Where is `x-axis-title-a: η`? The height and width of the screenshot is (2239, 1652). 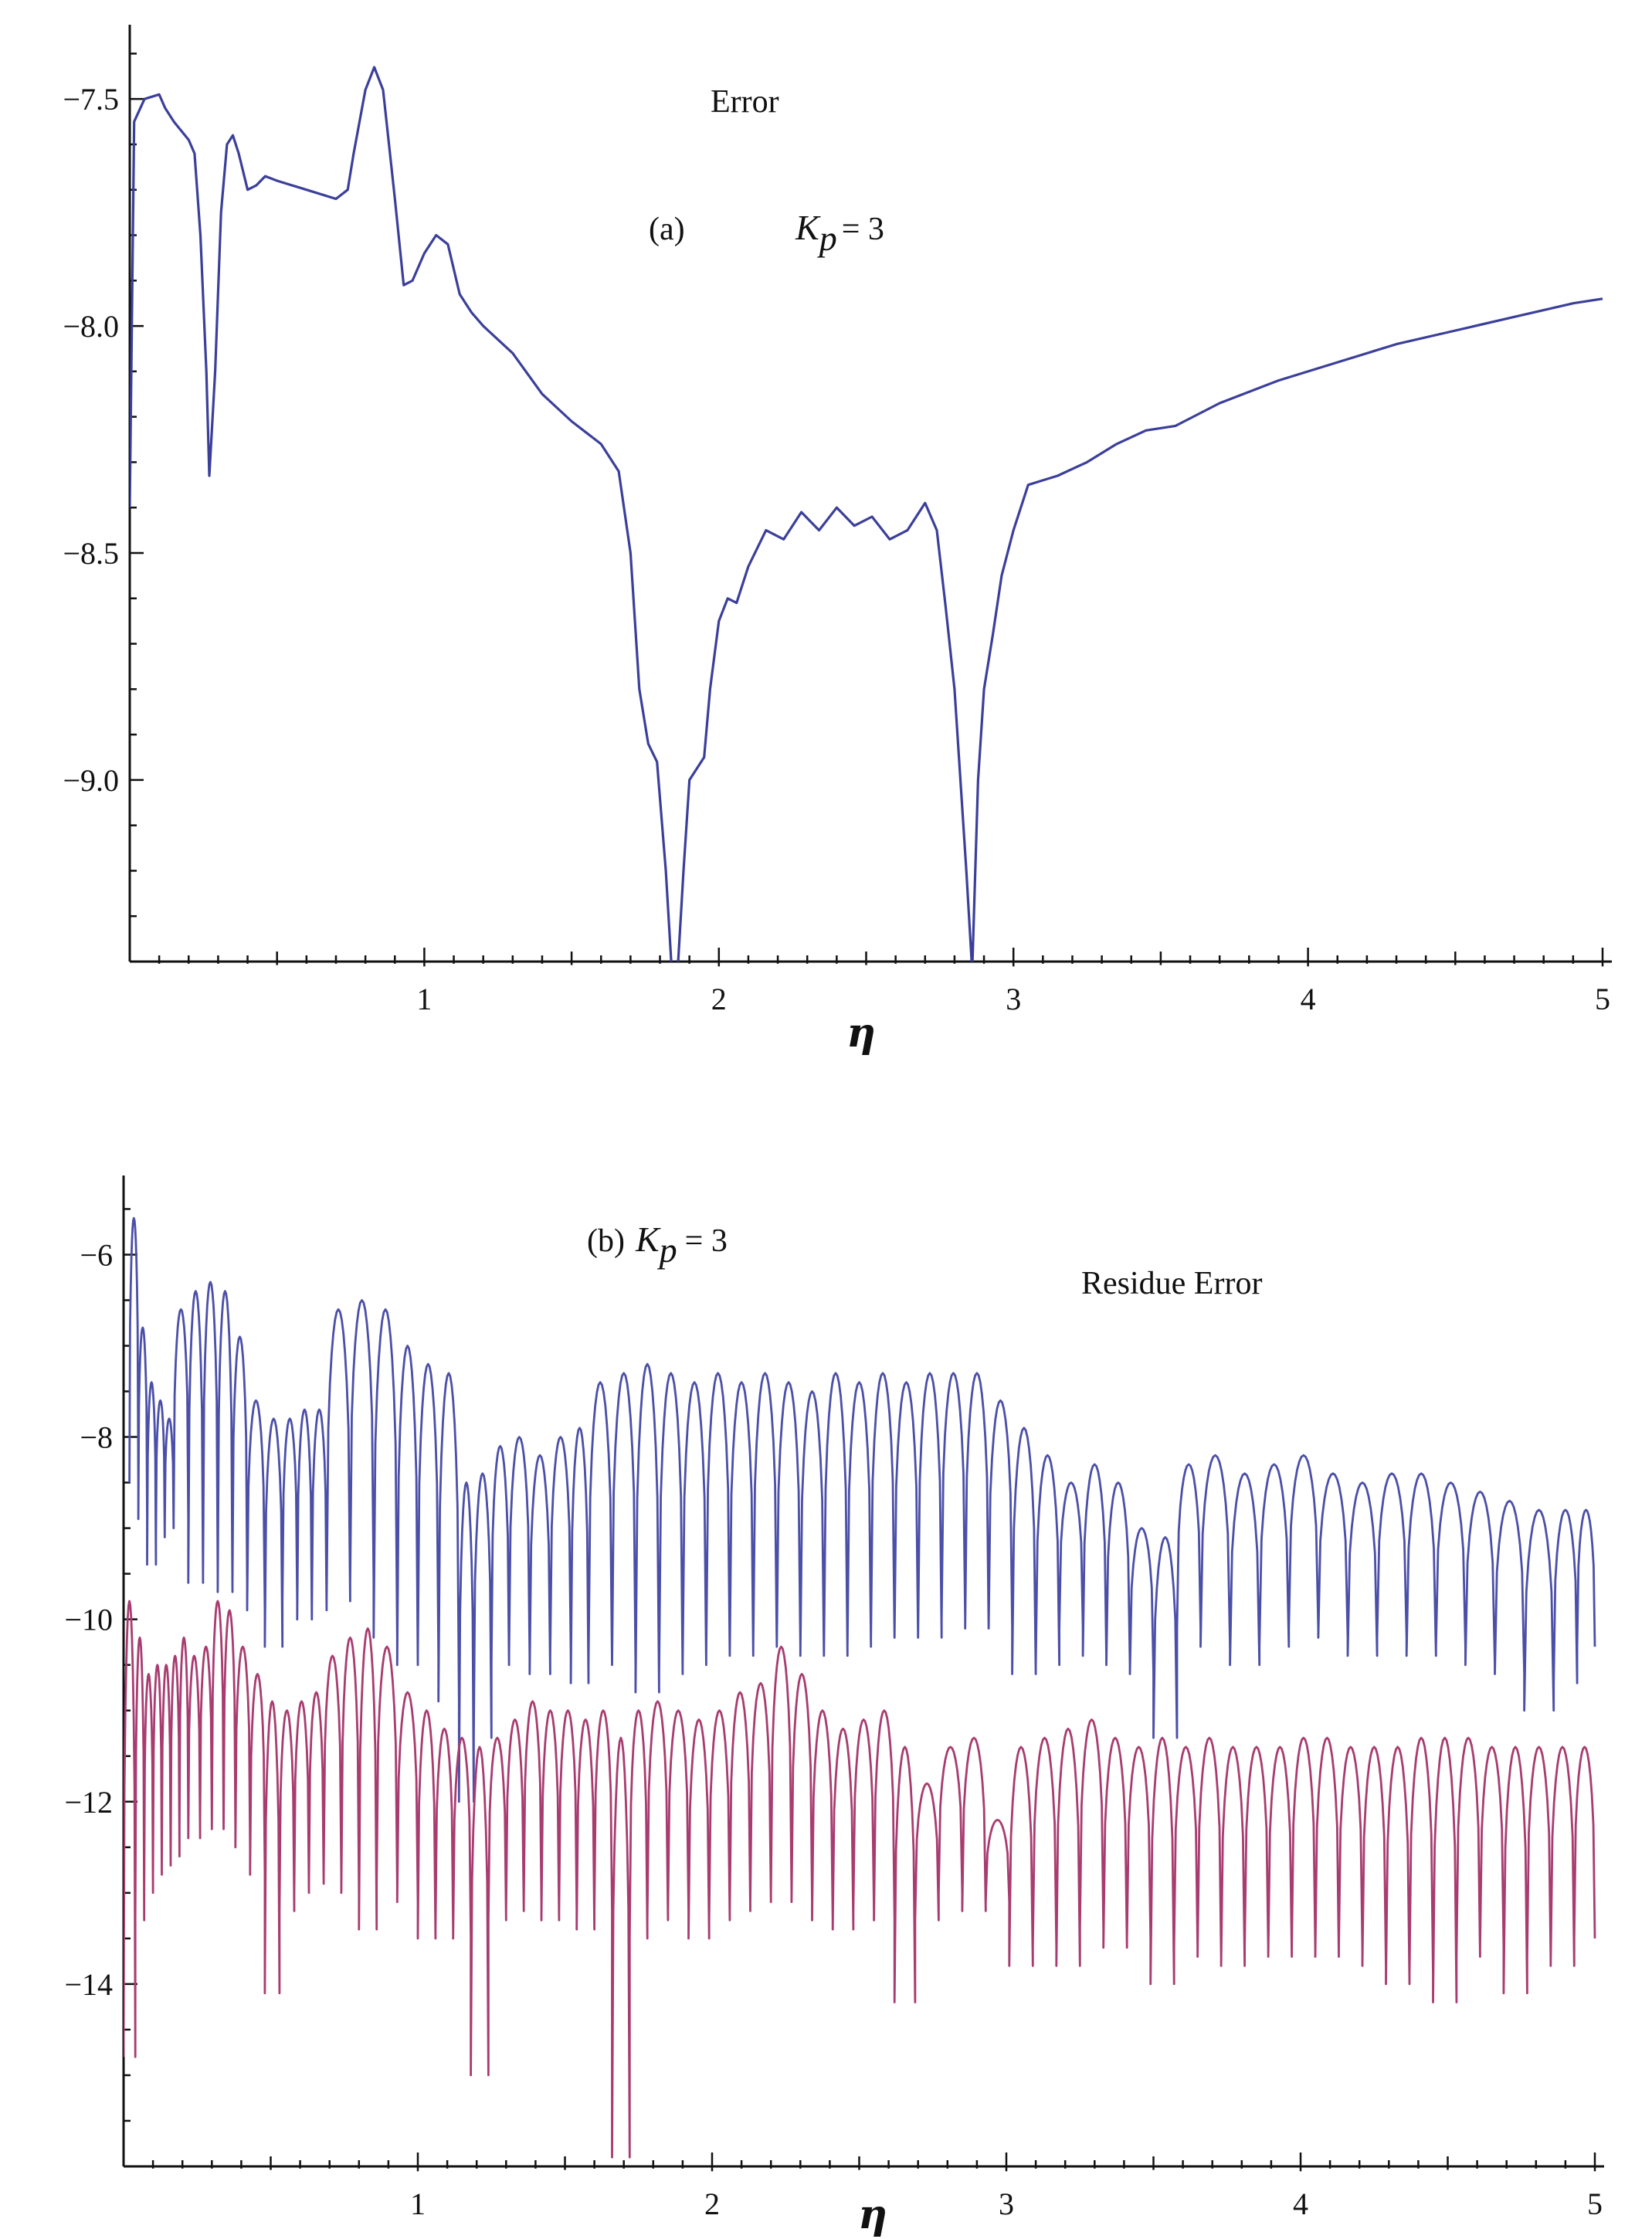
x-axis-title-a: η is located at coordinates (861, 1033).